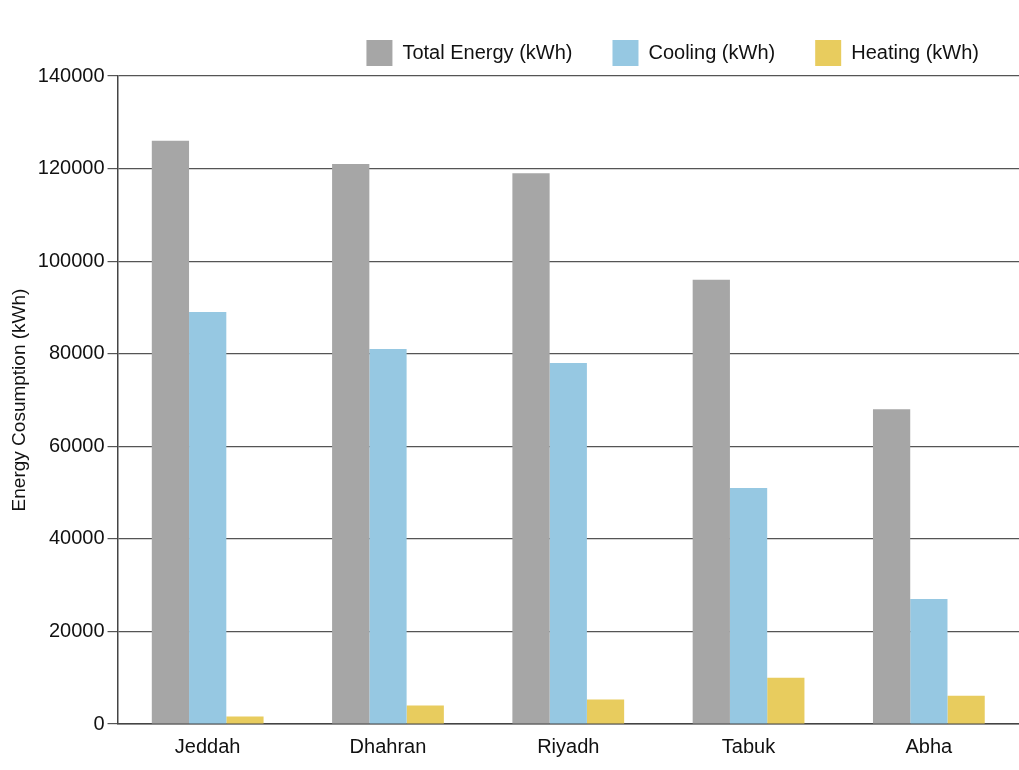 This screenshot has width=1019, height=770. What do you see at coordinates (388, 745) in the screenshot?
I see `x-tick-label: Dhahran` at bounding box center [388, 745].